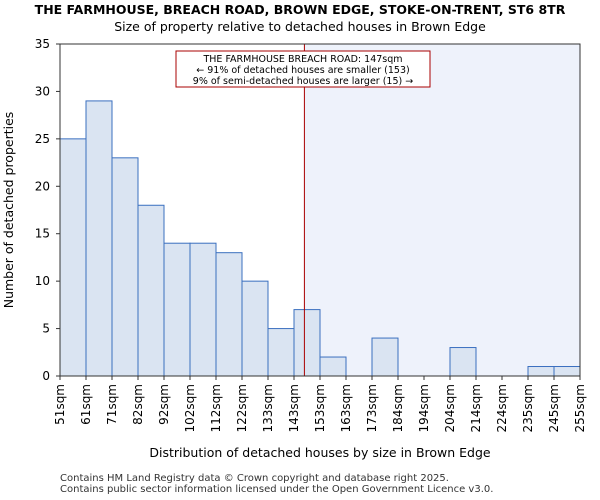 The width and height of the screenshot is (600, 500). Describe the element at coordinates (112, 404) in the screenshot. I see `x-tick-label: 71sqm` at that location.